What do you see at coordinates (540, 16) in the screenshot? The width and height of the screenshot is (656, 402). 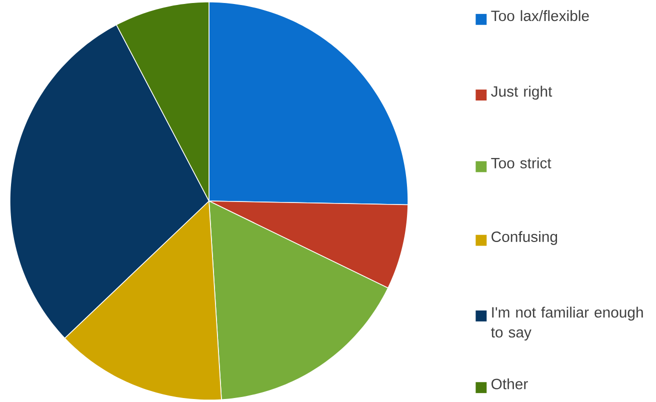 I see `legend-label: Too lax/flexible` at bounding box center [540, 16].